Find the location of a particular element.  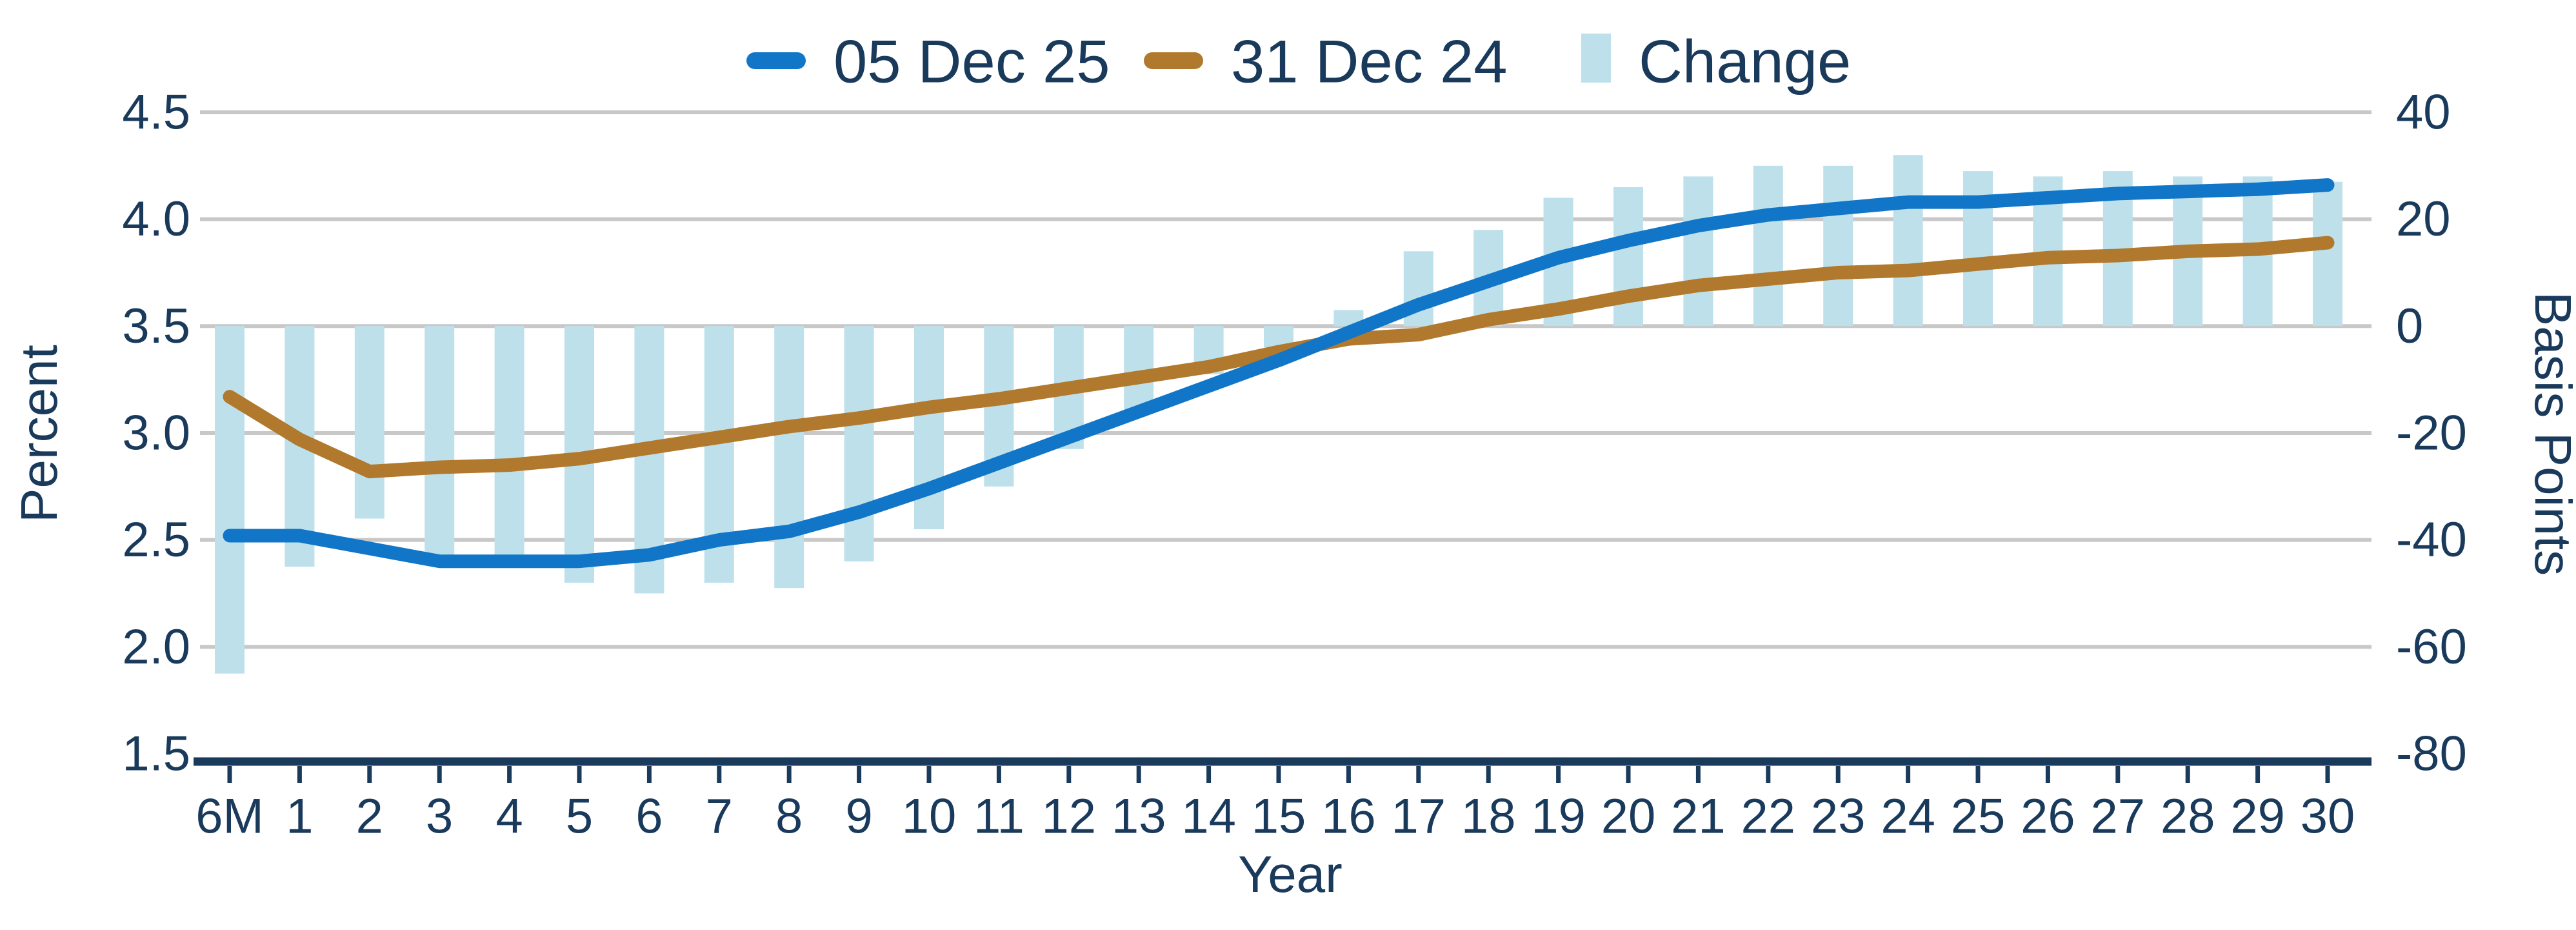

x-tick-label-4: 4 is located at coordinates (509, 817).